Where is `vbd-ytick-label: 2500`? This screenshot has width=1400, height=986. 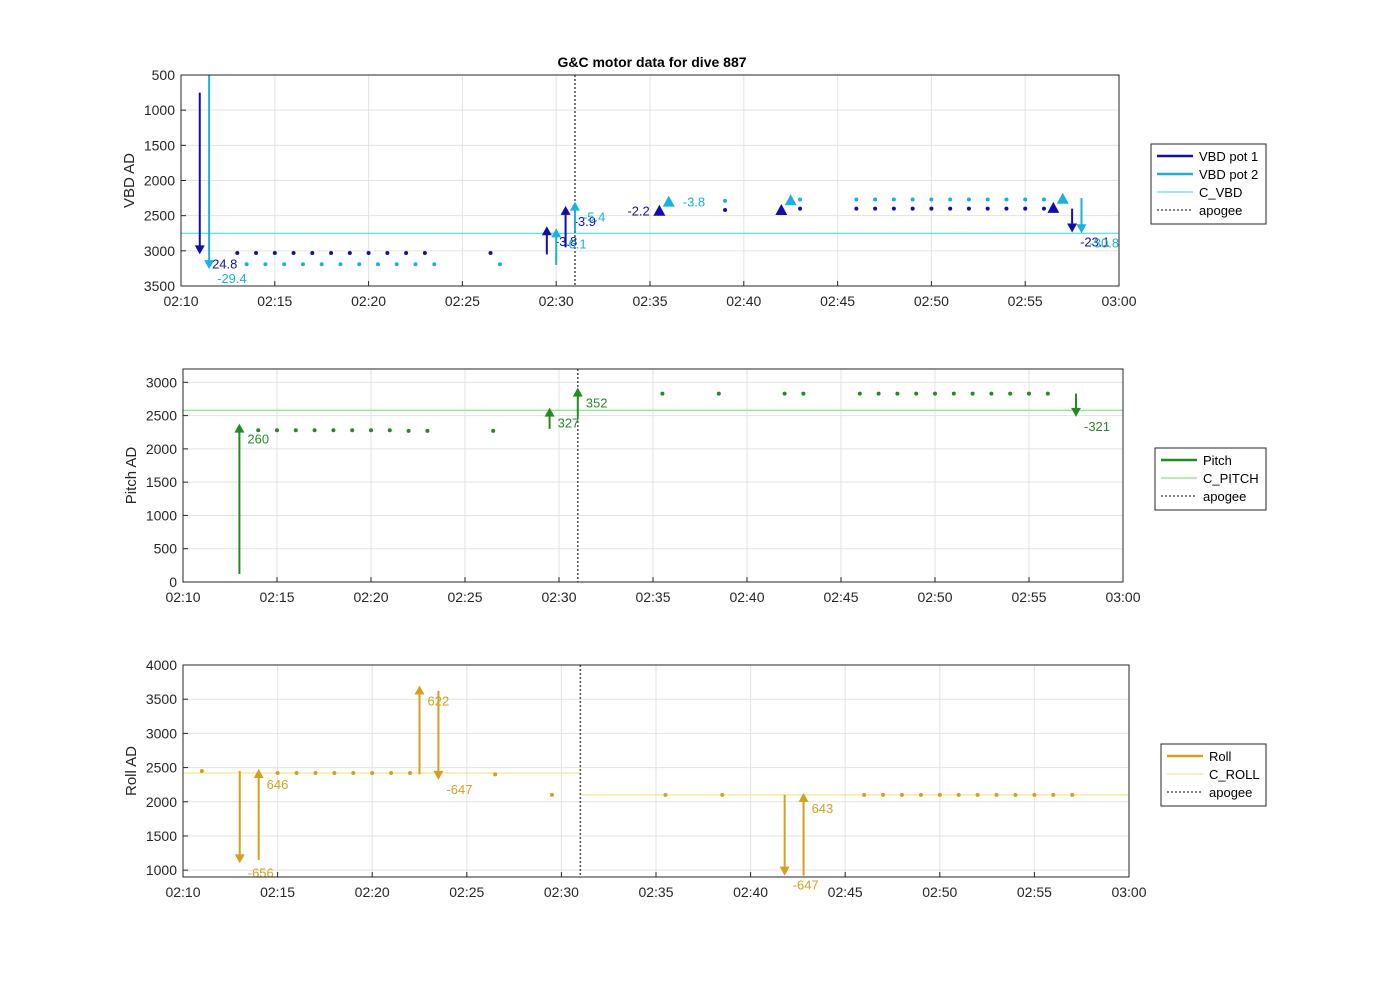 vbd-ytick-label: 2500 is located at coordinates (159, 216).